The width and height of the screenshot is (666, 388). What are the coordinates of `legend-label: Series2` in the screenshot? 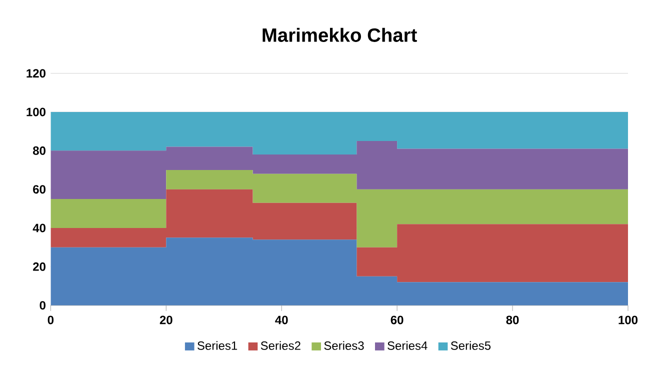 It's located at (280, 345).